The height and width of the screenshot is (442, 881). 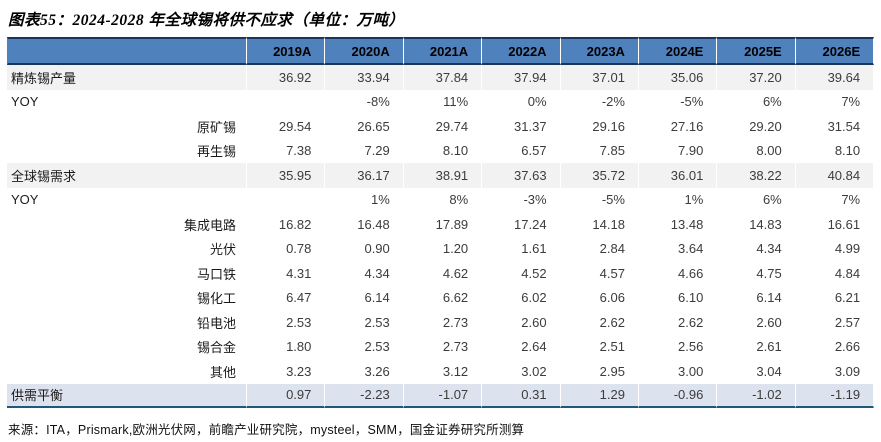 What do you see at coordinates (756, 77) in the screenshot?
I see `data-cell: 37.20` at bounding box center [756, 77].